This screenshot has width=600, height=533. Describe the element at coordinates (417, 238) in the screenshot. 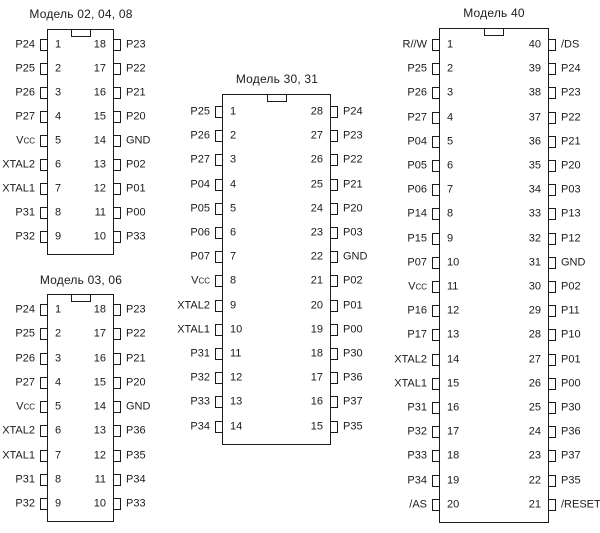

I see `pin-label: P15` at that location.